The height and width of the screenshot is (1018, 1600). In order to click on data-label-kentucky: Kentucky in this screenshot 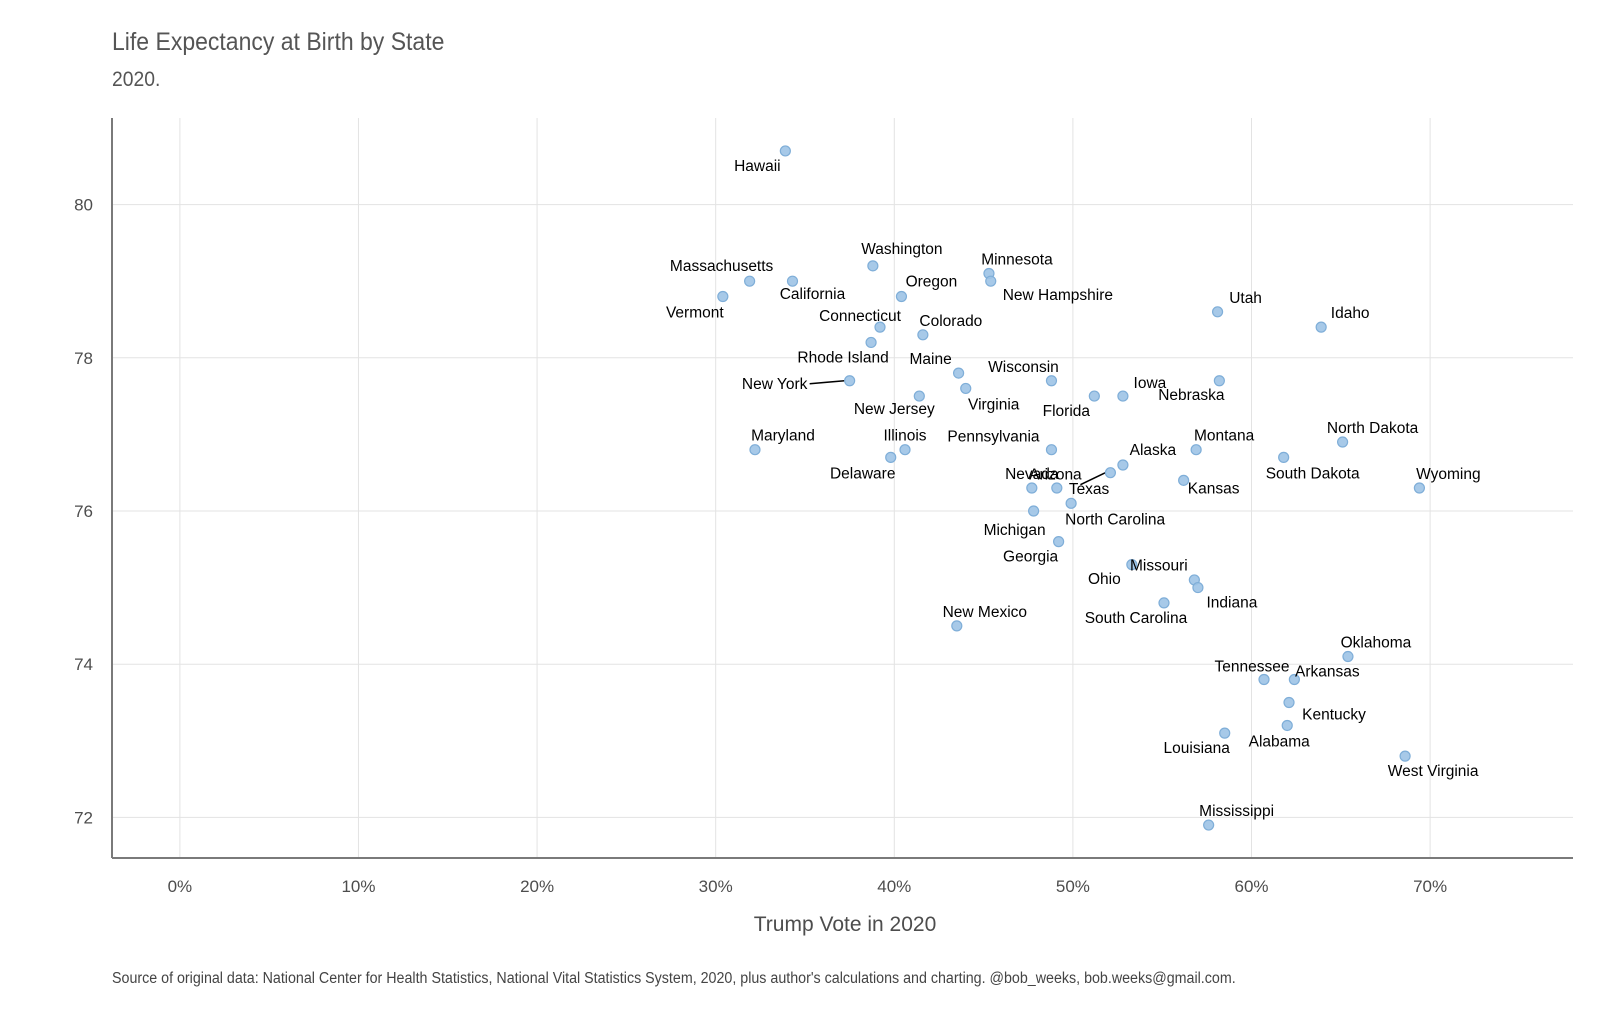, I will do `click(1334, 714)`.